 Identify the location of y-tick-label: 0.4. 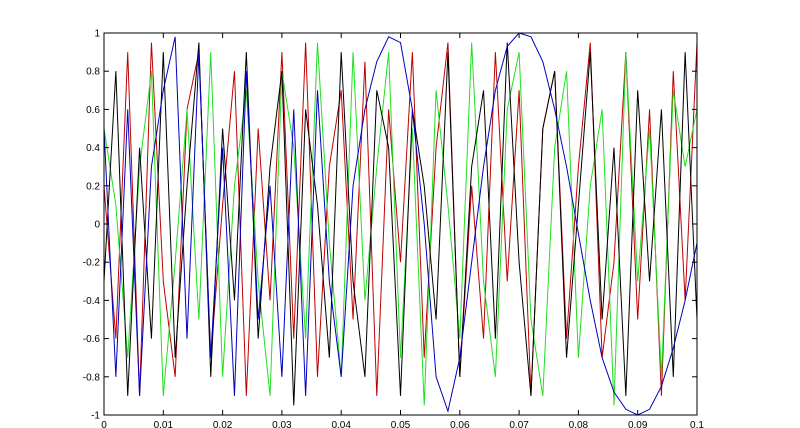
(93, 148).